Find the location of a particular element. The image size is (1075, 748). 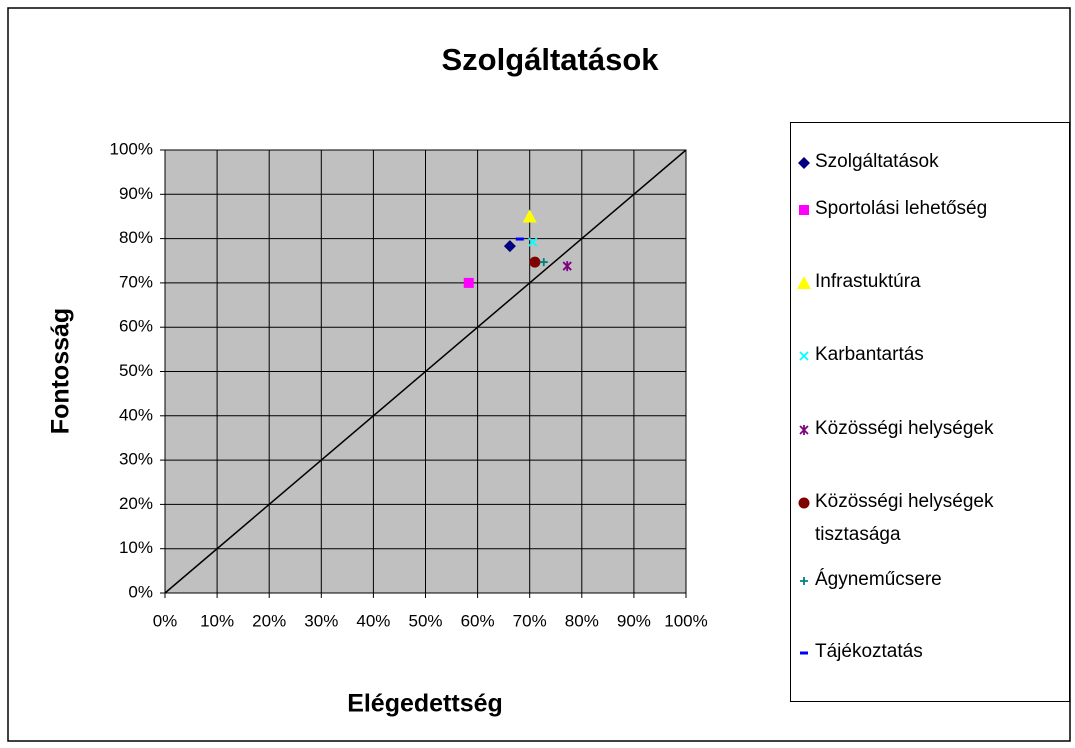

x-tick-label: 60% is located at coordinates (478, 620).